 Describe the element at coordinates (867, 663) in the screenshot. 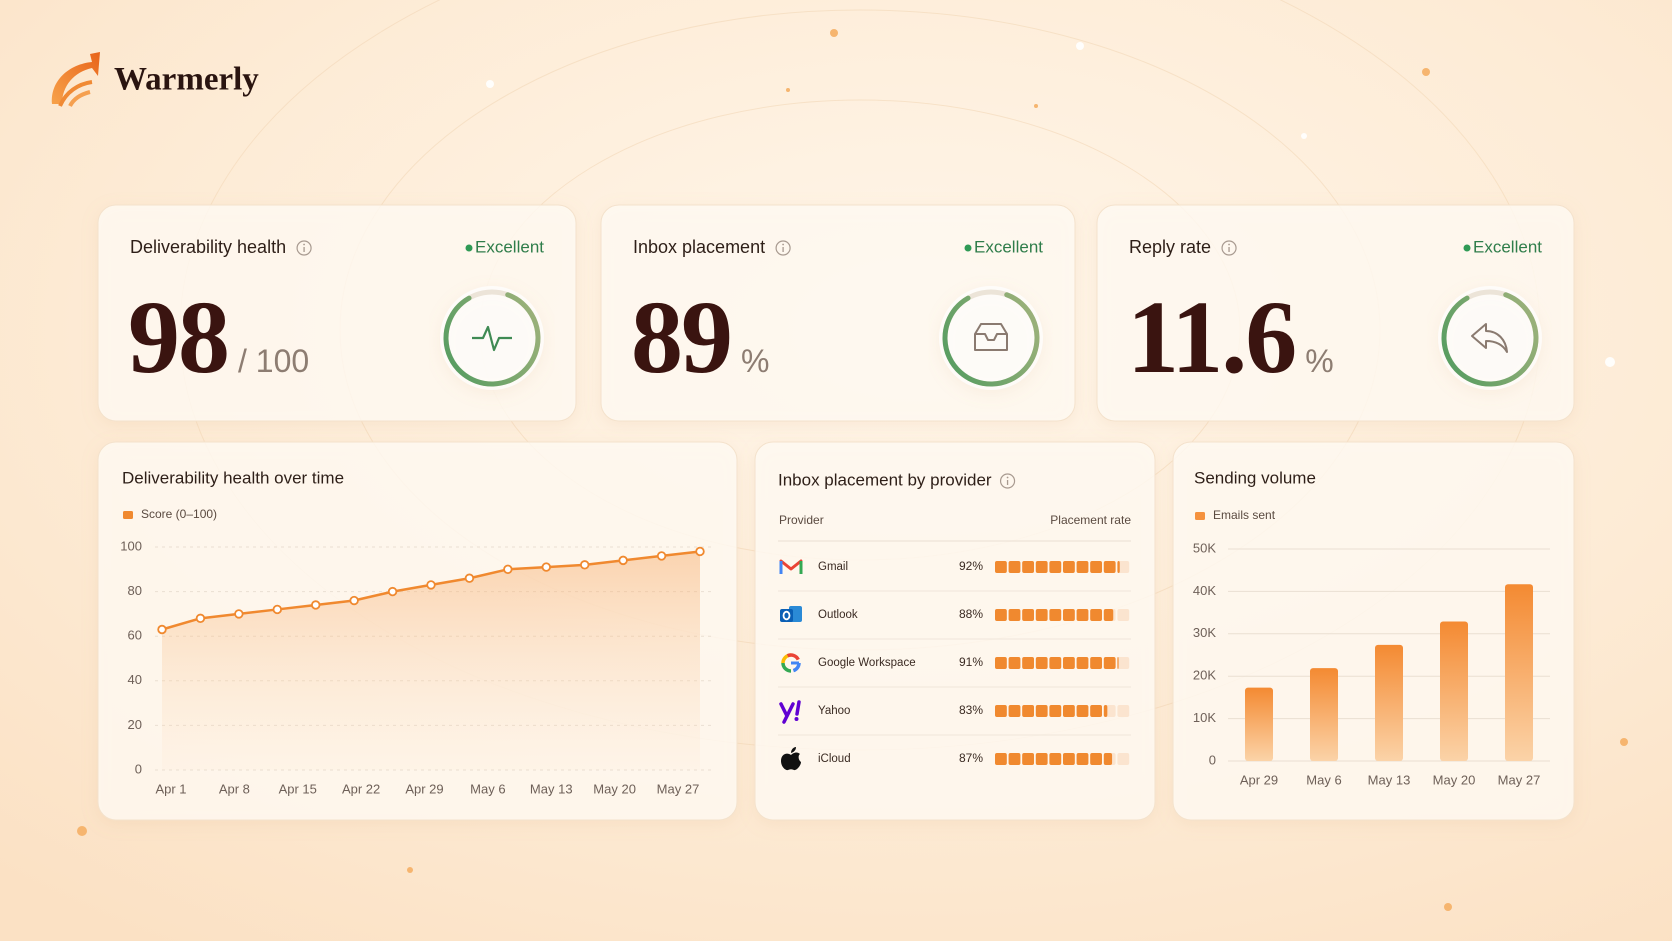

I see `provider-name: Google Workspace` at that location.